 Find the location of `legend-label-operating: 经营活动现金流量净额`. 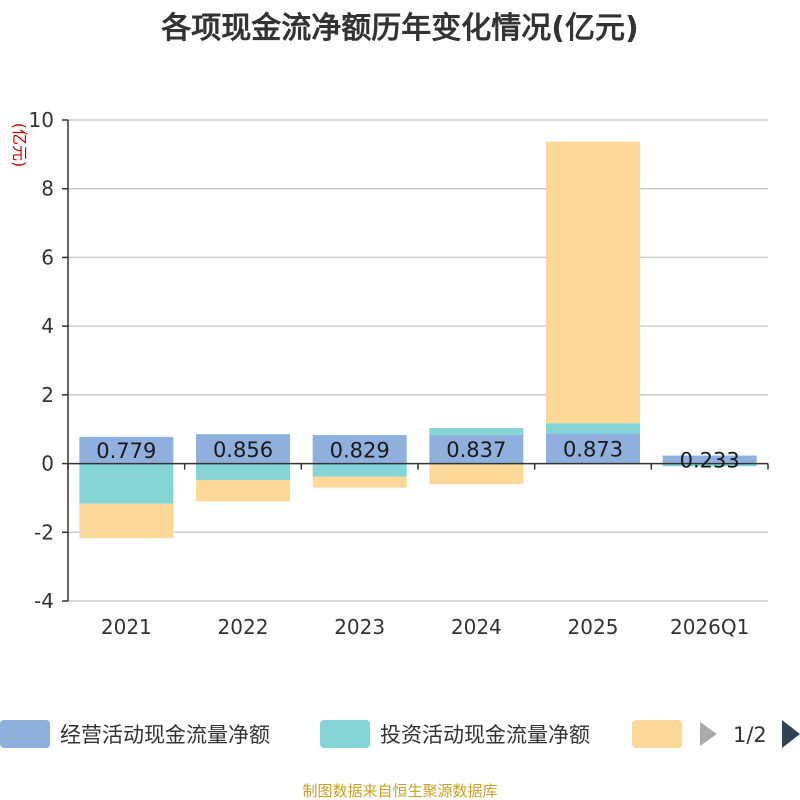

legend-label-operating: 经营活动现金流量净额 is located at coordinates (165, 735).